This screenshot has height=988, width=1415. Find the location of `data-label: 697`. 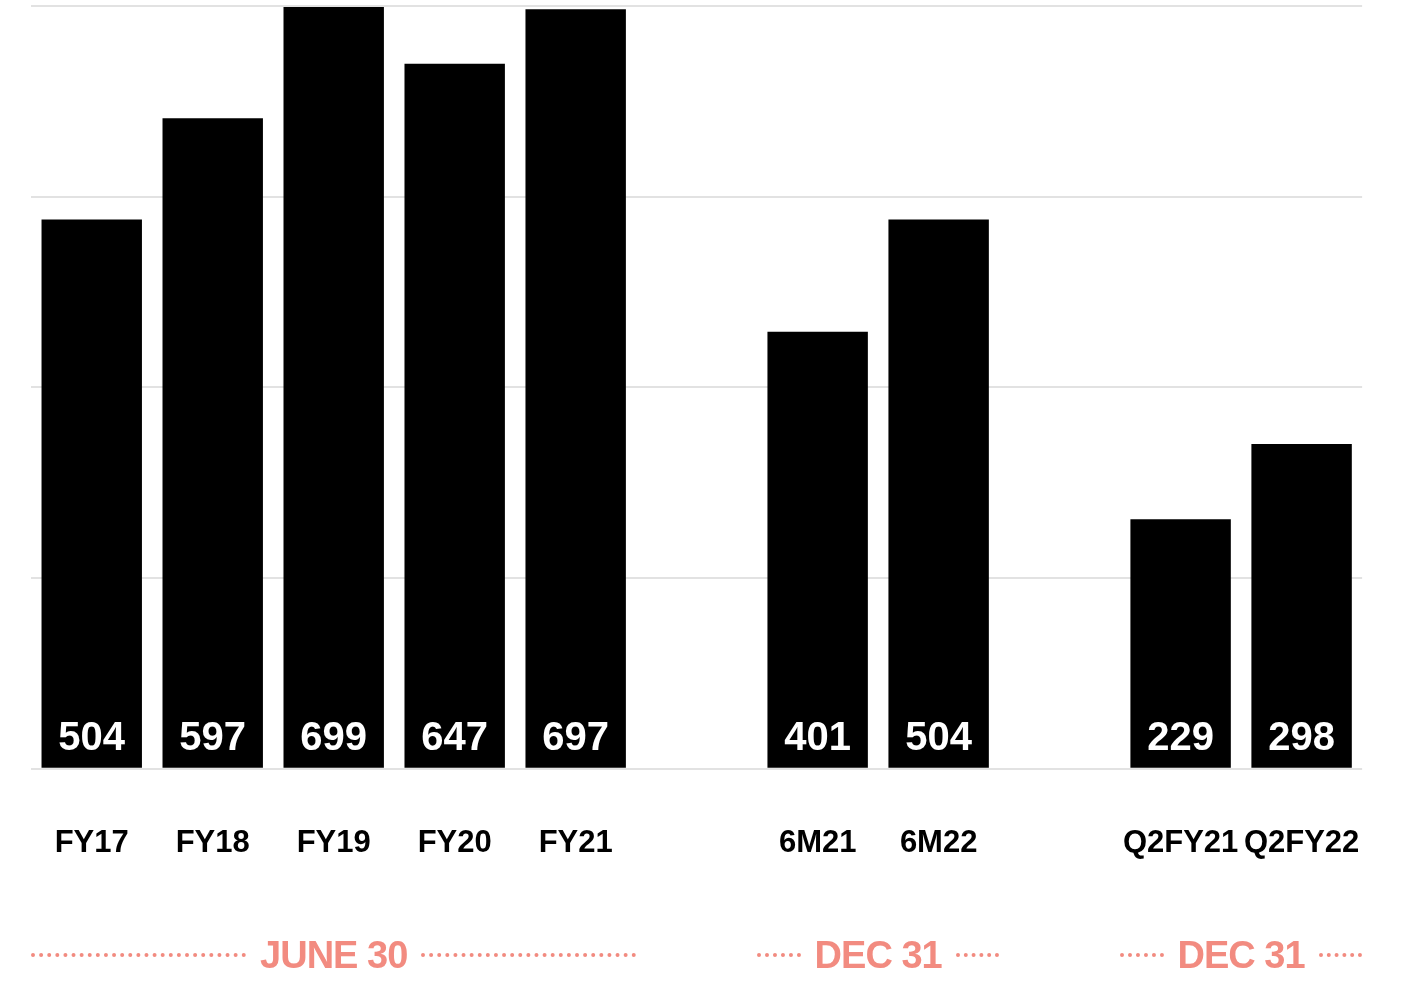

data-label: 697 is located at coordinates (576, 735).